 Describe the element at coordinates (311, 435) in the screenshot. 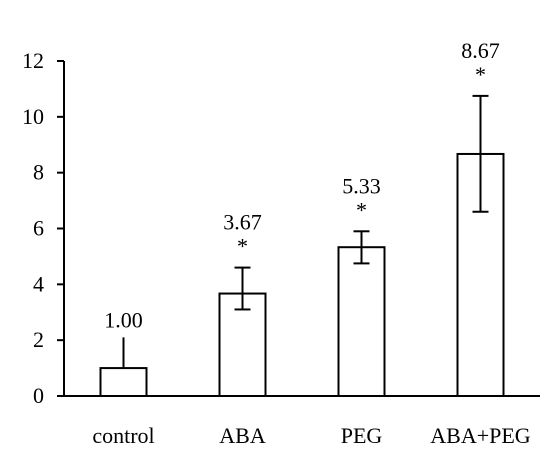

I see `x-axis-labels: control ABA PEG ABA+PEG` at that location.